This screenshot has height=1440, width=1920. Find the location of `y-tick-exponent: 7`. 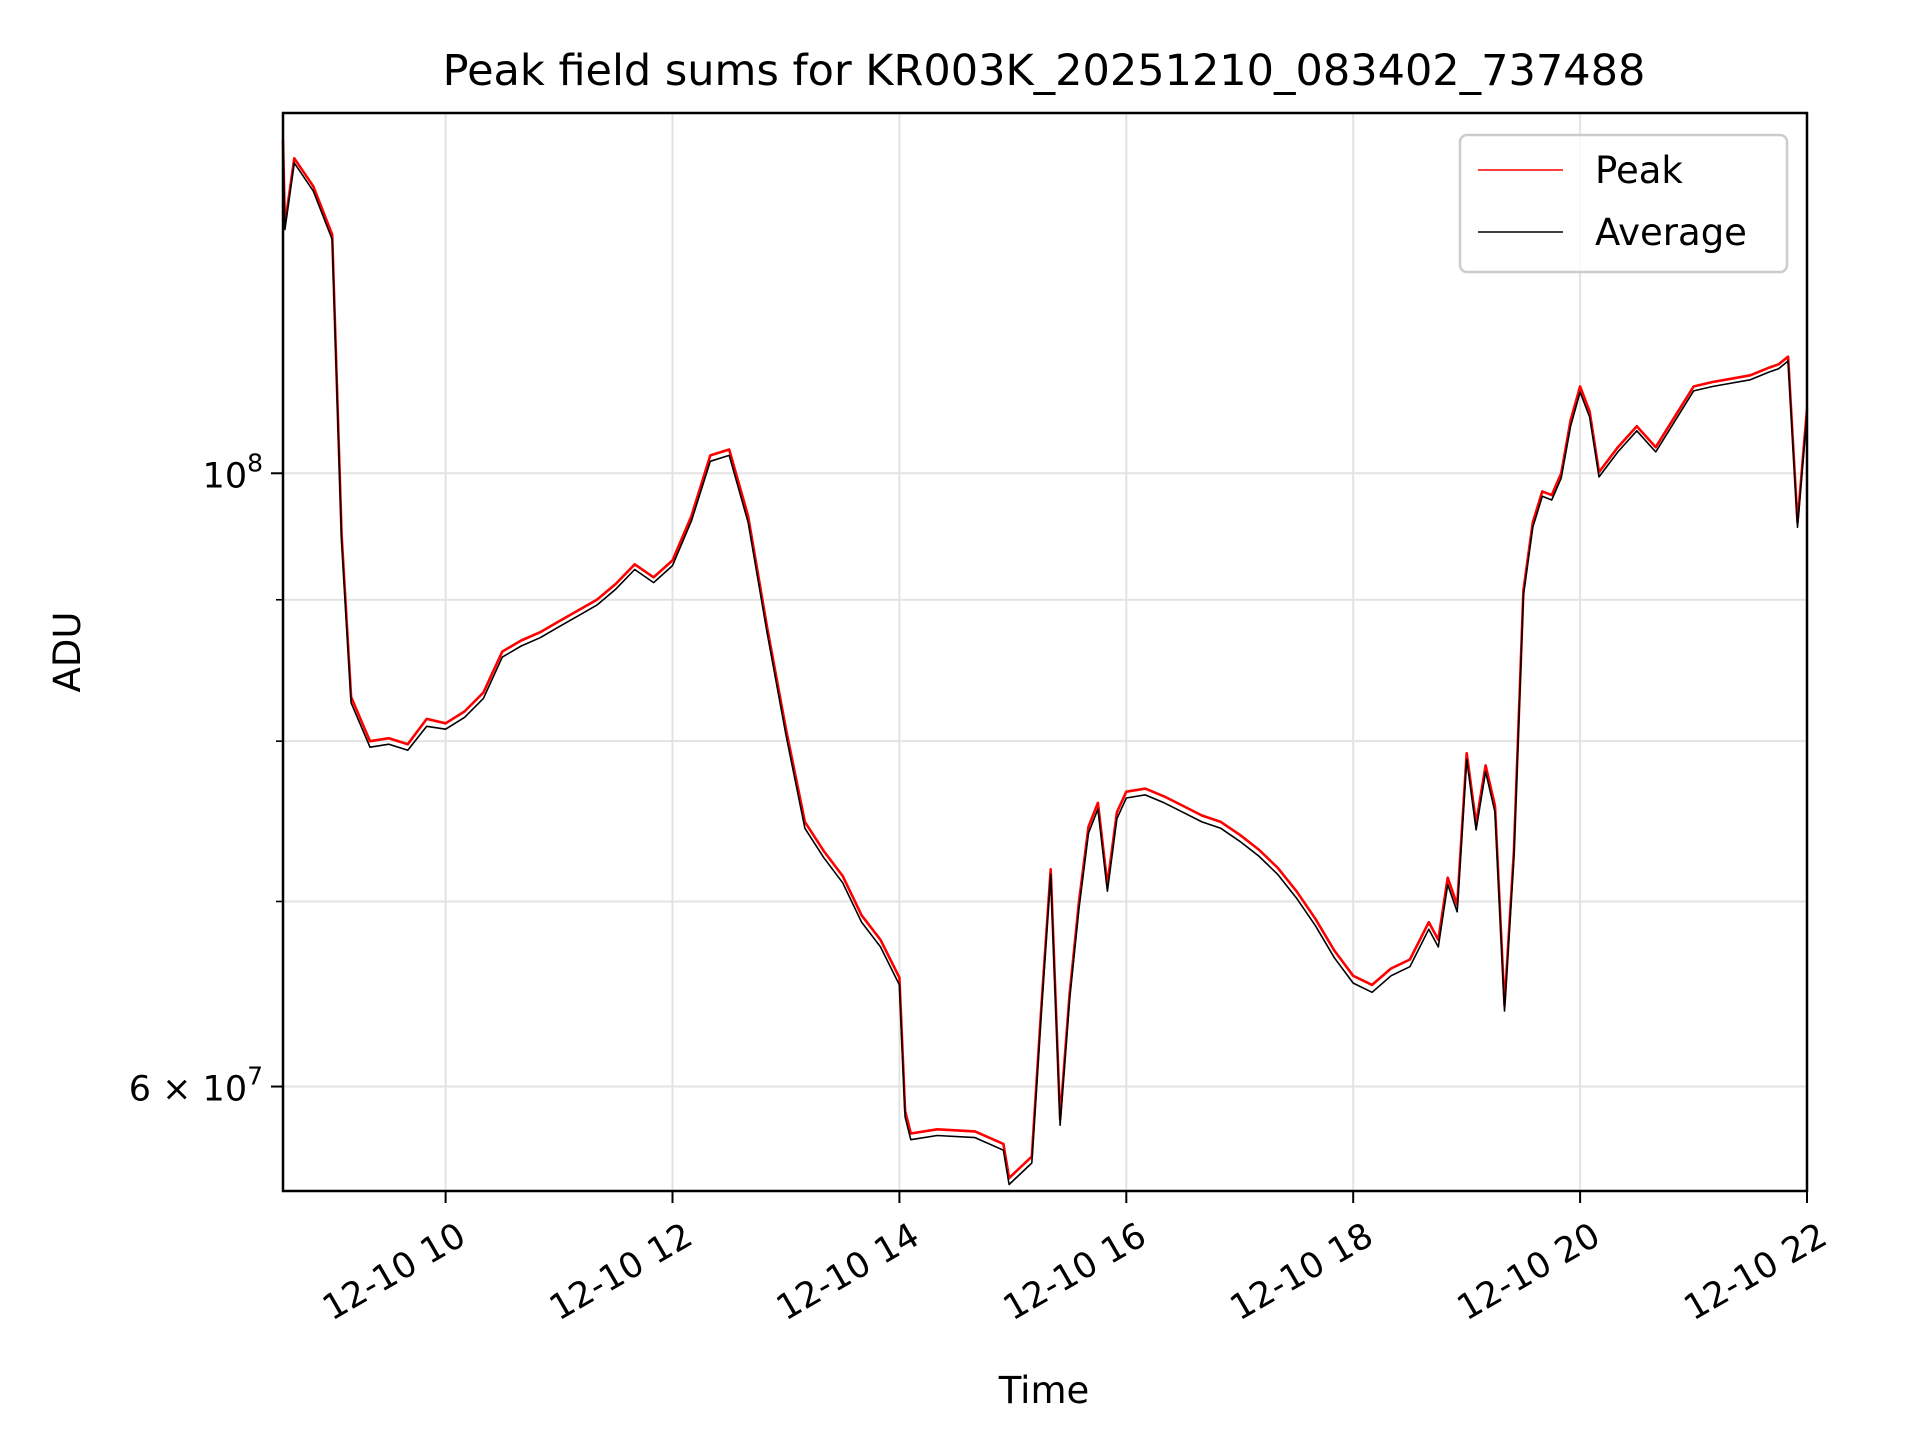

y-tick-exponent: 7 is located at coordinates (255, 1076).